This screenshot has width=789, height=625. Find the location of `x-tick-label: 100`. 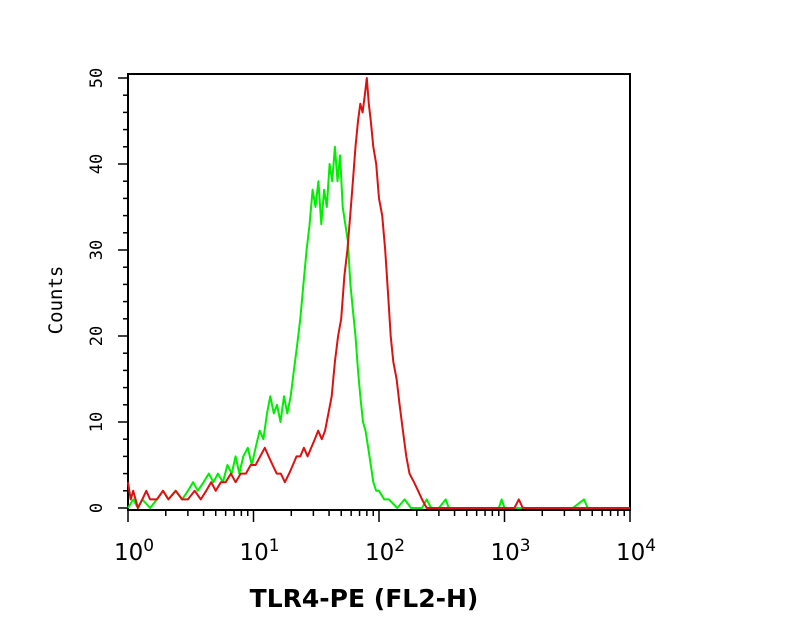

x-tick-label: 100 is located at coordinates (134, 551).